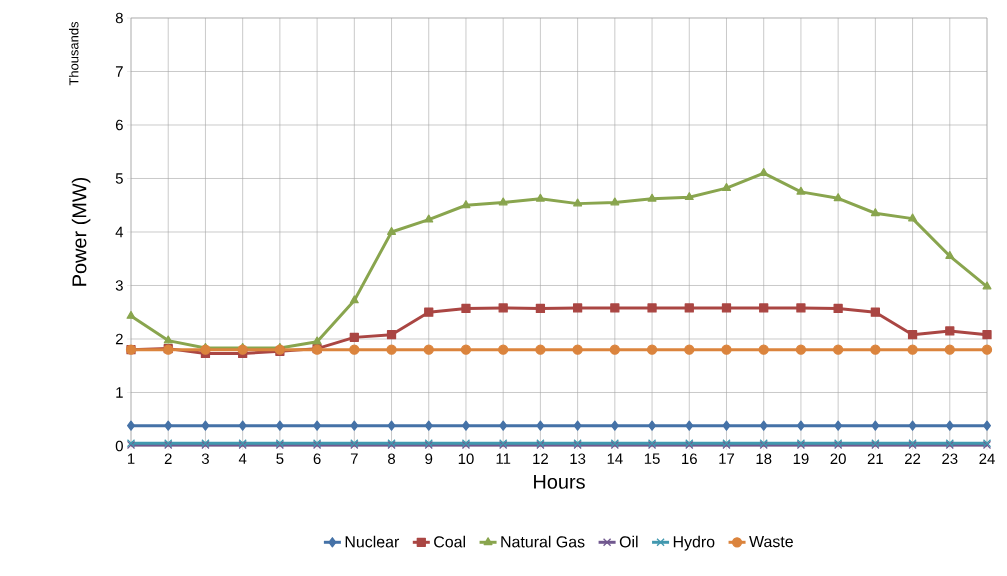 The width and height of the screenshot is (1007, 576). I want to click on x-tick-label: 13, so click(578, 459).